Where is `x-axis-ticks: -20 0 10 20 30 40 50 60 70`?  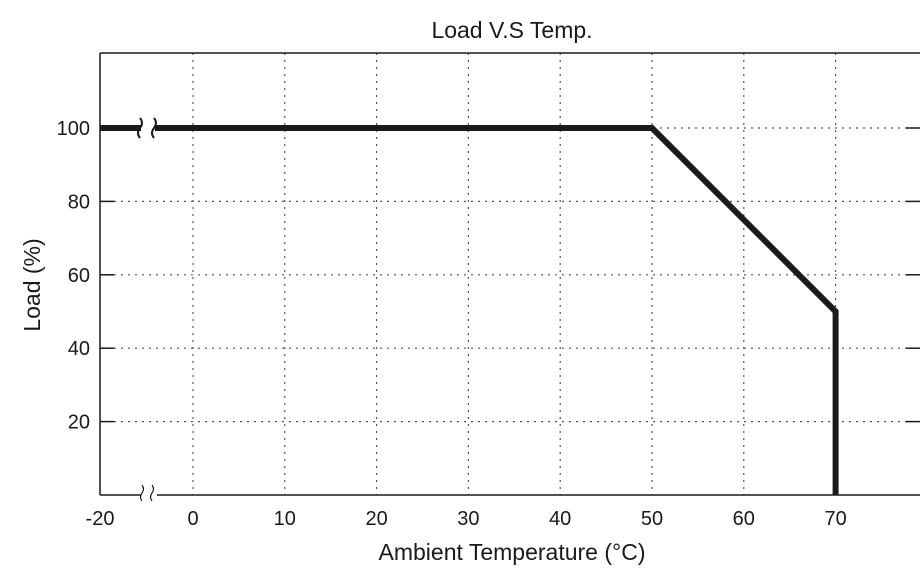 x-axis-ticks: -20 0 10 20 30 40 50 60 70 is located at coordinates (466, 519).